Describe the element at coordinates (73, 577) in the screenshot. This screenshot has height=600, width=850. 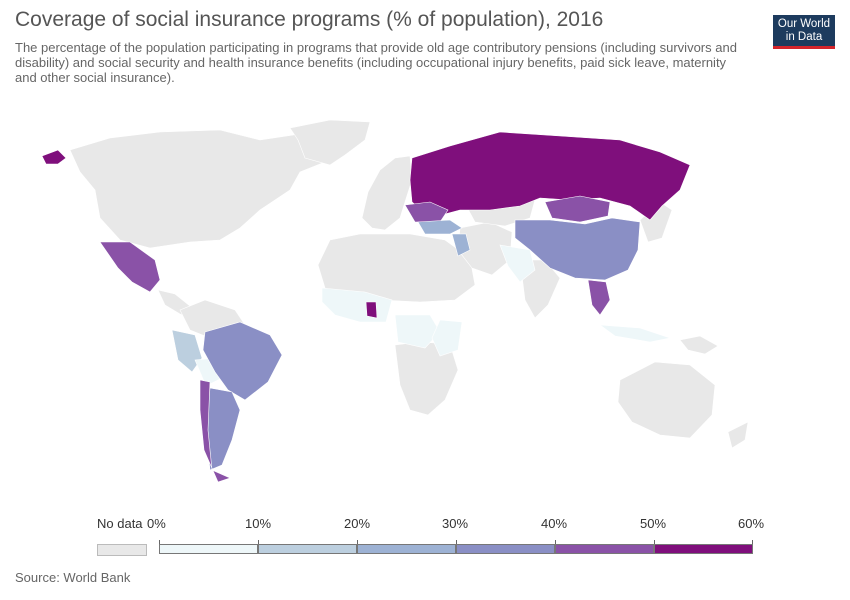
I see `source-note: Source: World Bank` at that location.